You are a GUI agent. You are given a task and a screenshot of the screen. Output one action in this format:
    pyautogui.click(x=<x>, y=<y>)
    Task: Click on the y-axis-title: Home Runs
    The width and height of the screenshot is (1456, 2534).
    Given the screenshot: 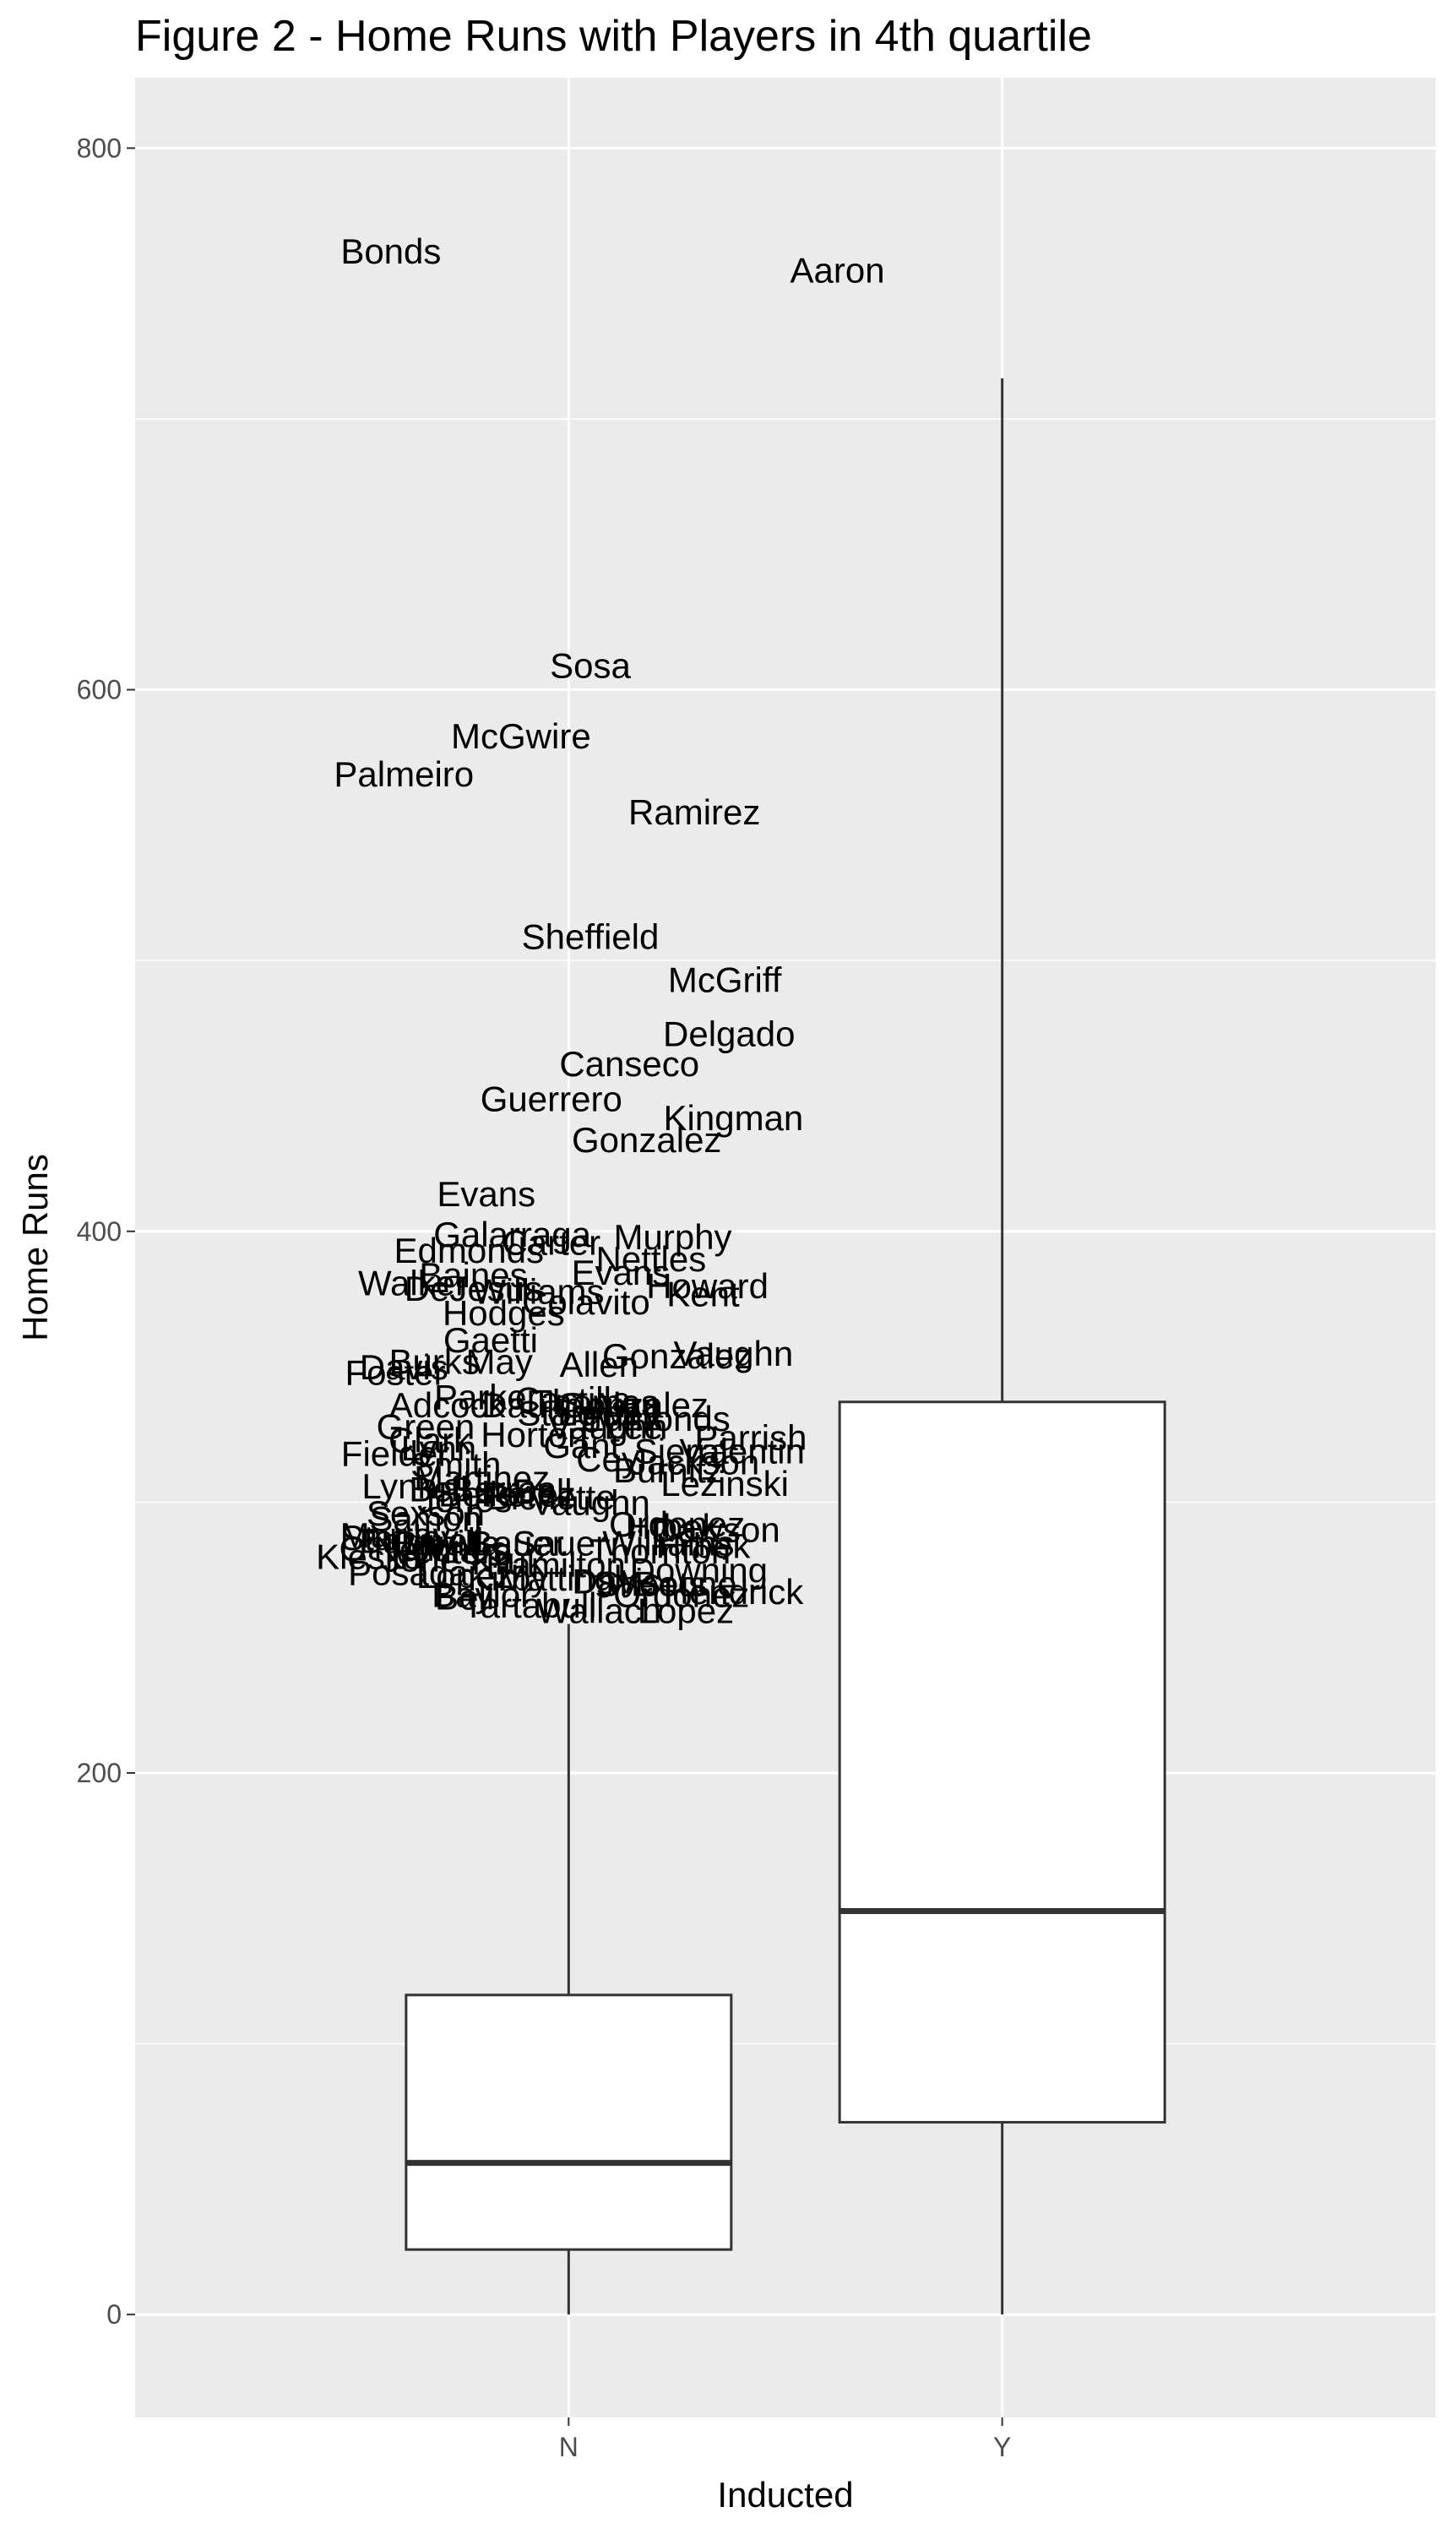 What is the action you would take?
    pyautogui.click(x=35, y=1247)
    